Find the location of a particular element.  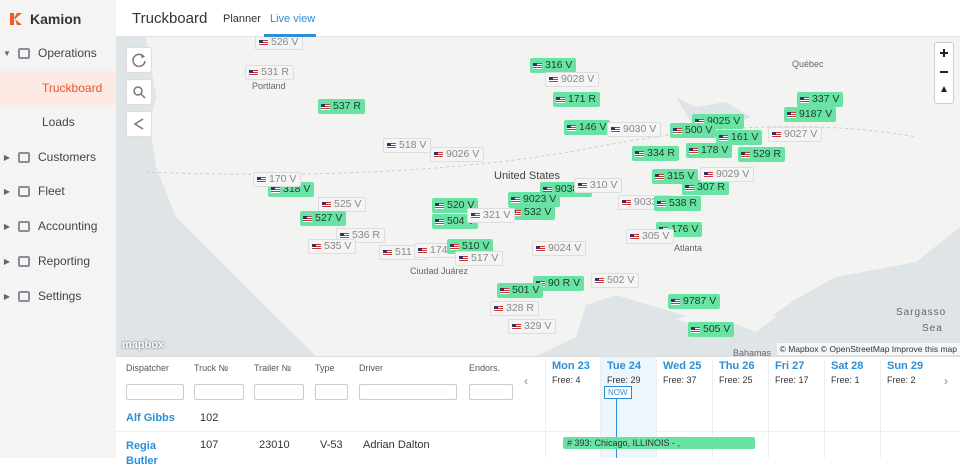

truck-marker: 9027 V is located at coordinates (795, 134).